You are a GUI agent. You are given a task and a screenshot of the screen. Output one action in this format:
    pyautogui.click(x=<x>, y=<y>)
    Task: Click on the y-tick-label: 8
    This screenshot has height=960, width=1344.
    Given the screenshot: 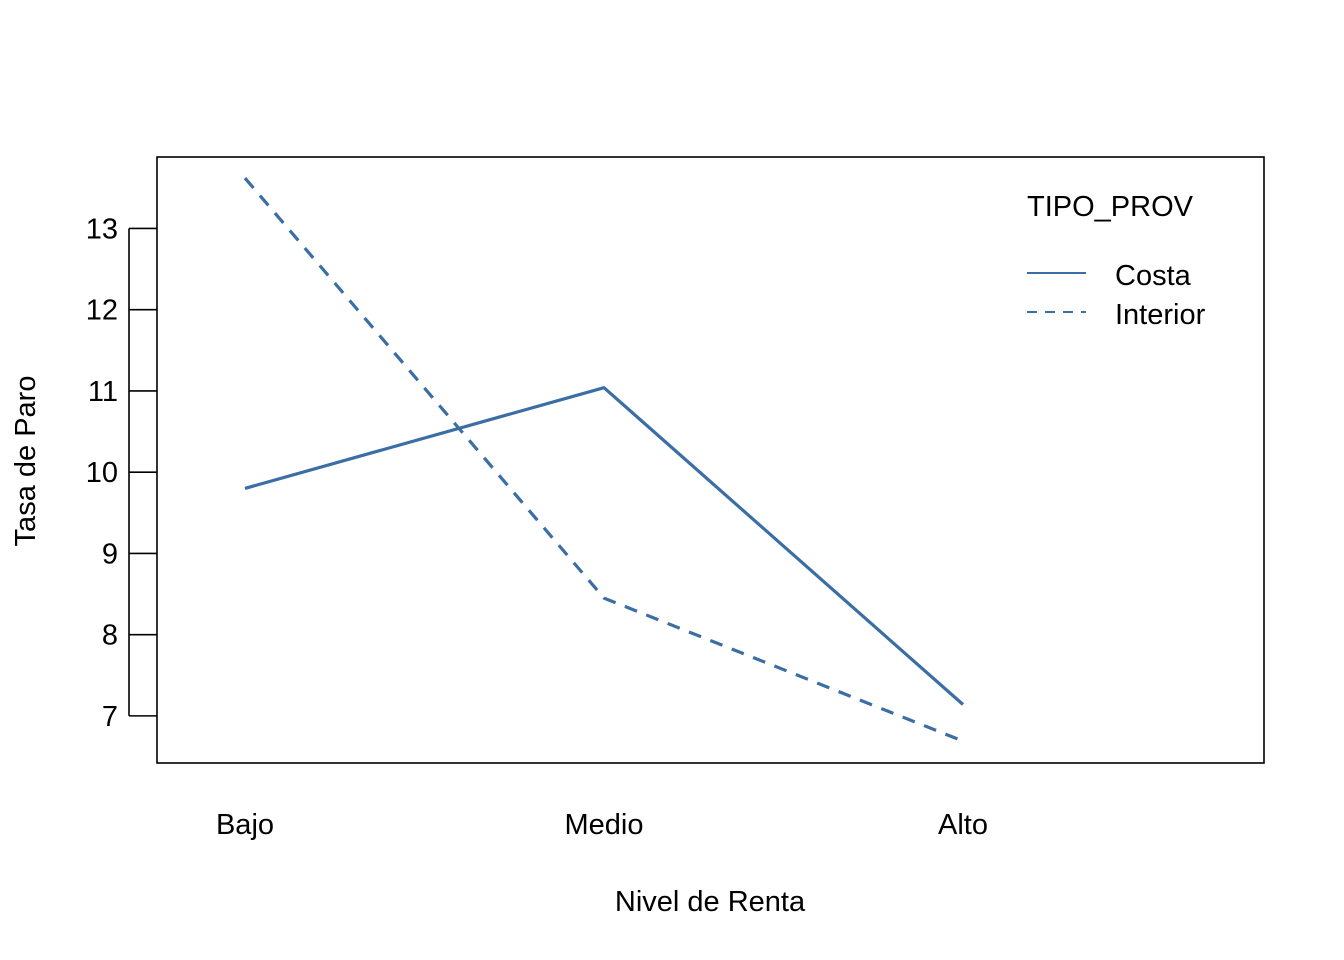 What is the action you would take?
    pyautogui.click(x=110, y=636)
    